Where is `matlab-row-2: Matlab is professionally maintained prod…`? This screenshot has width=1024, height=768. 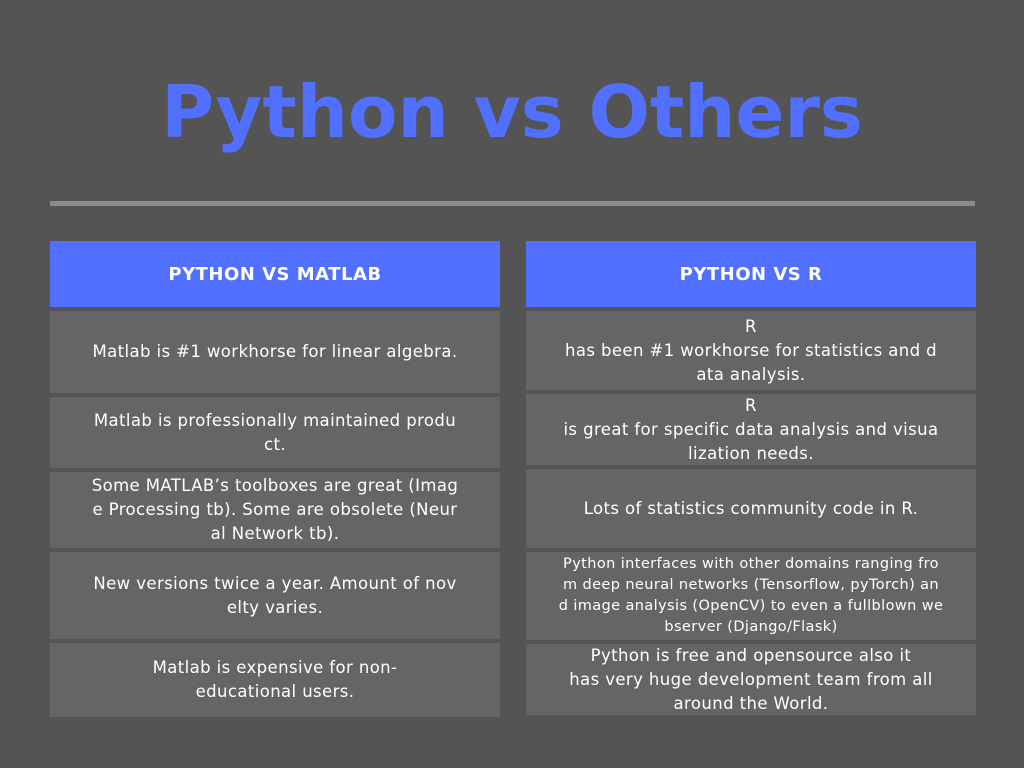
matlab-row-2: Matlab is professionally maintained prod… is located at coordinates (275, 432).